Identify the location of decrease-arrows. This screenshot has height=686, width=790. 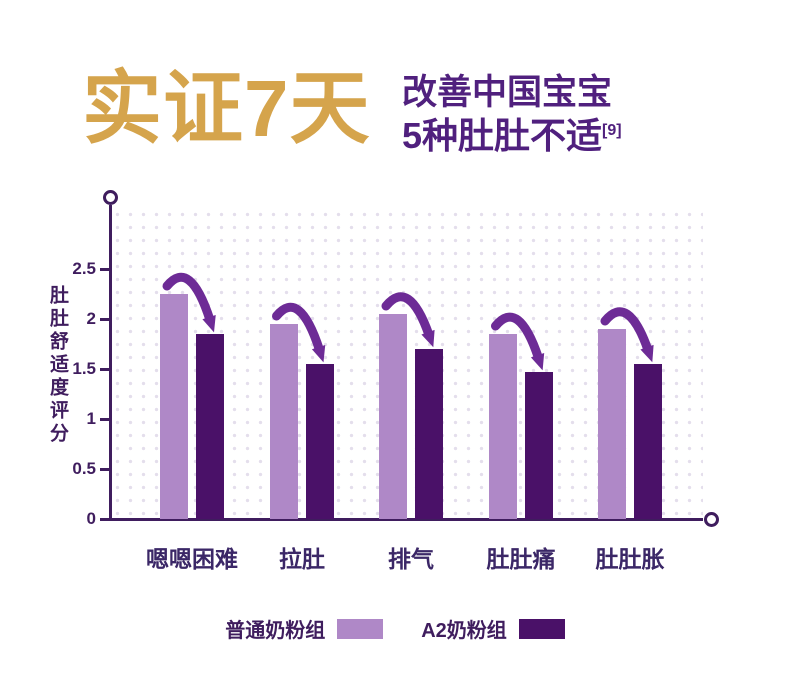
(408, 321).